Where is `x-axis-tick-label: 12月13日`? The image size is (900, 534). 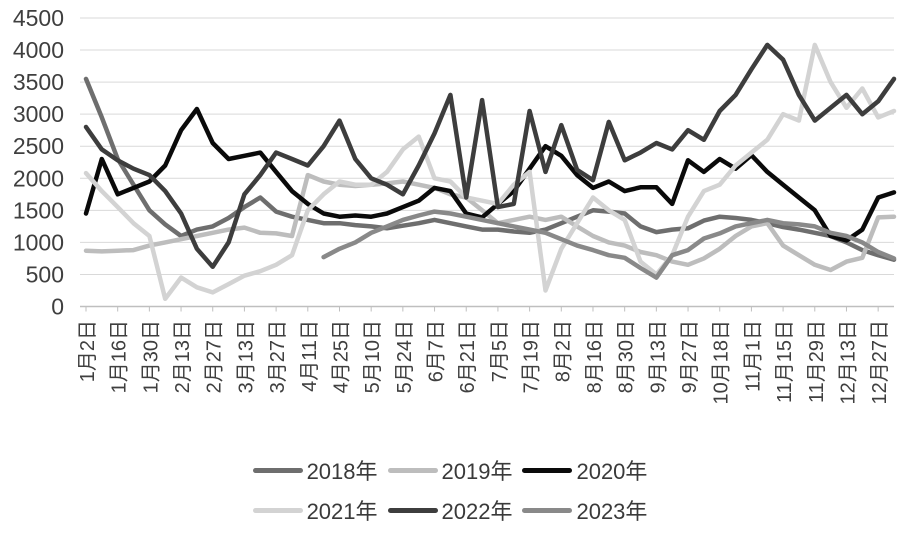
x-axis-tick-label: 12月13日 is located at coordinates (848, 362).